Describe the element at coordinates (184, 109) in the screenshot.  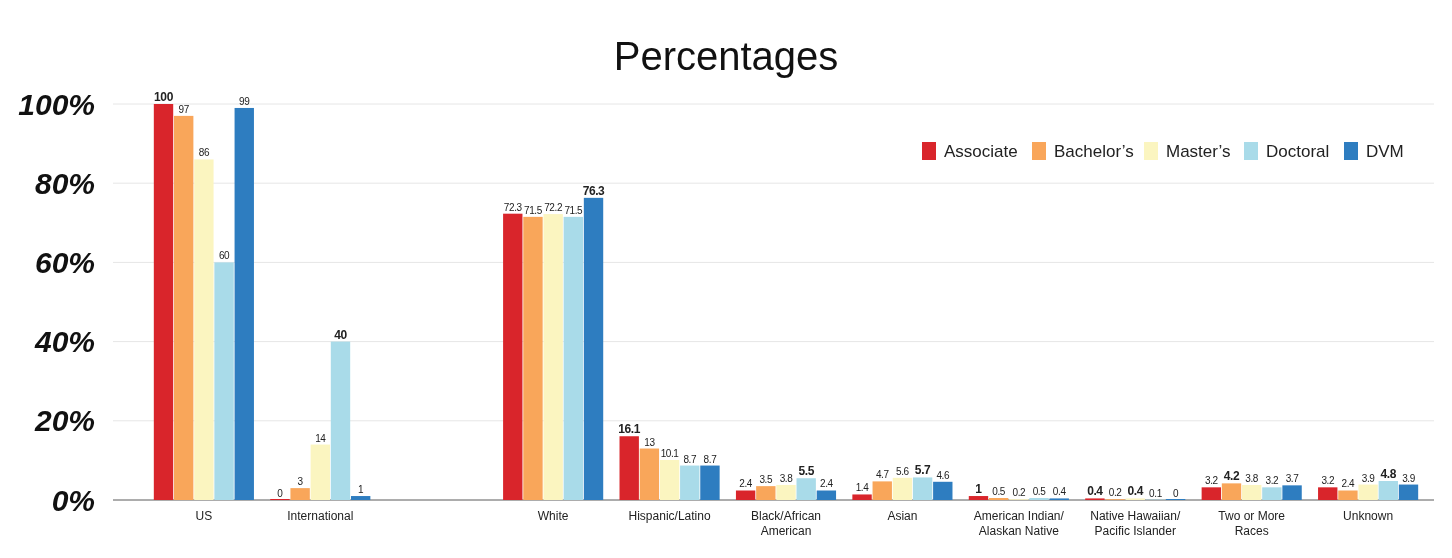
I see `data-label: 97` at that location.